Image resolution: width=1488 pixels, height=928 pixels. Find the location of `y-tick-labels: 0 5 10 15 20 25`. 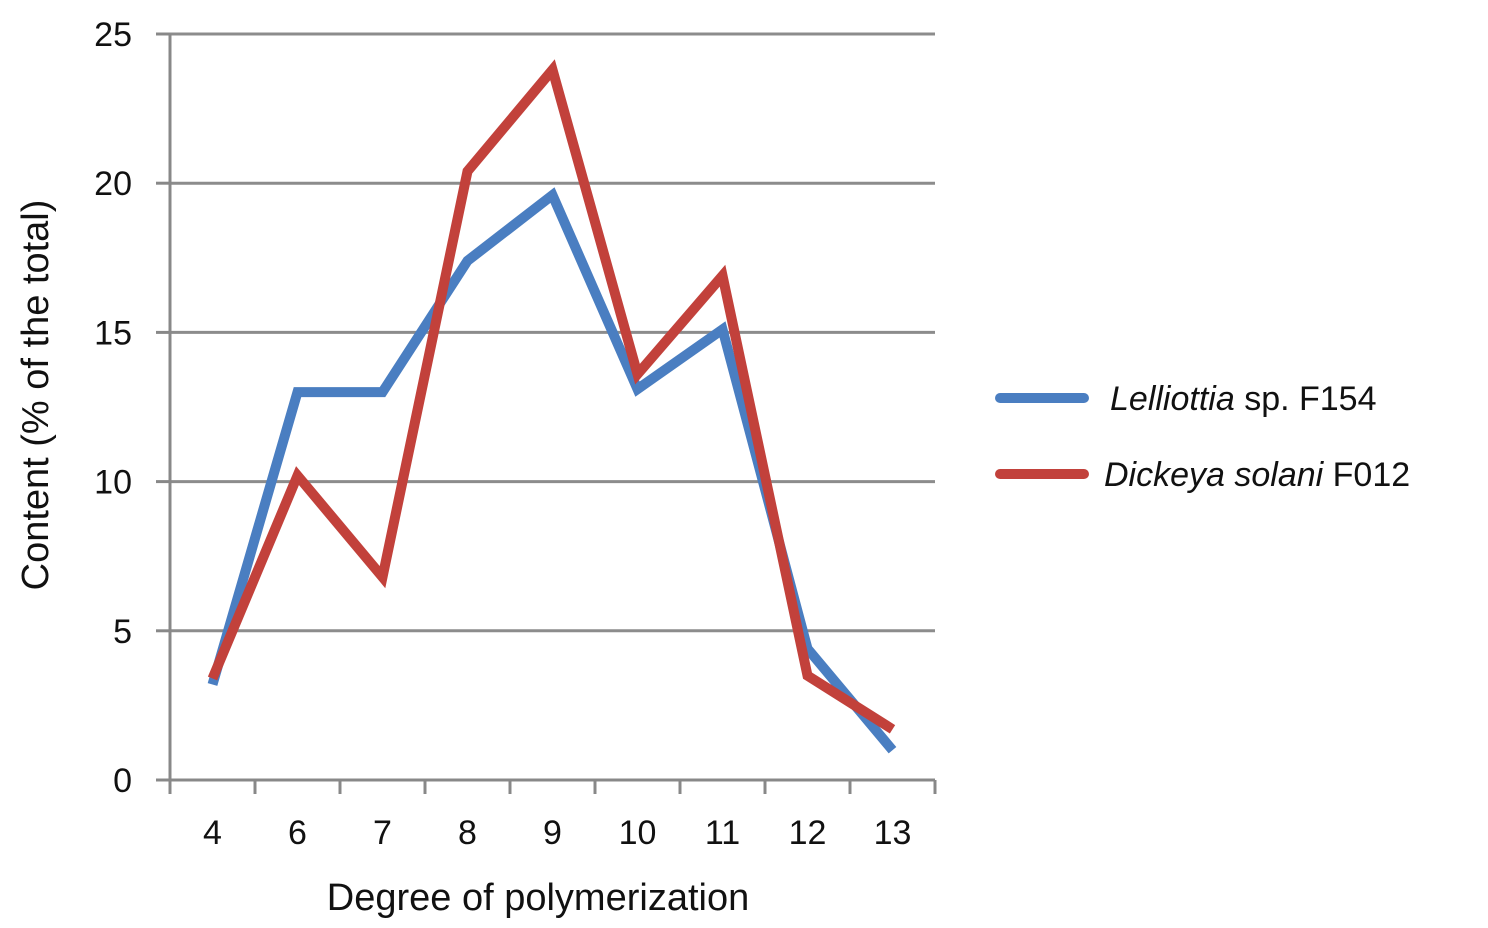

y-tick-labels: 0 5 10 15 20 25 is located at coordinates (113, 408).